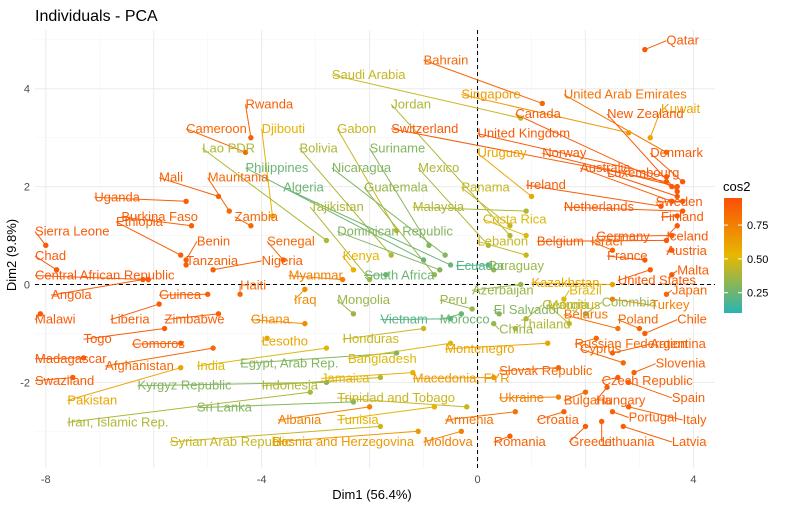  I want to click on point-label: Suriname, so click(398, 147).